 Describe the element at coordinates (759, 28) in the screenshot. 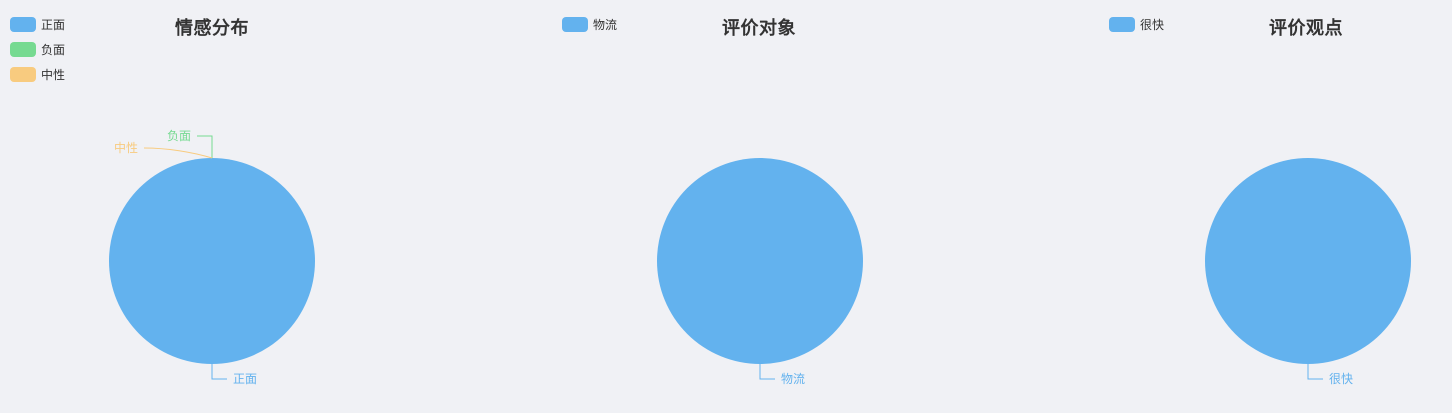

I see `chart-title: 评价对象` at that location.